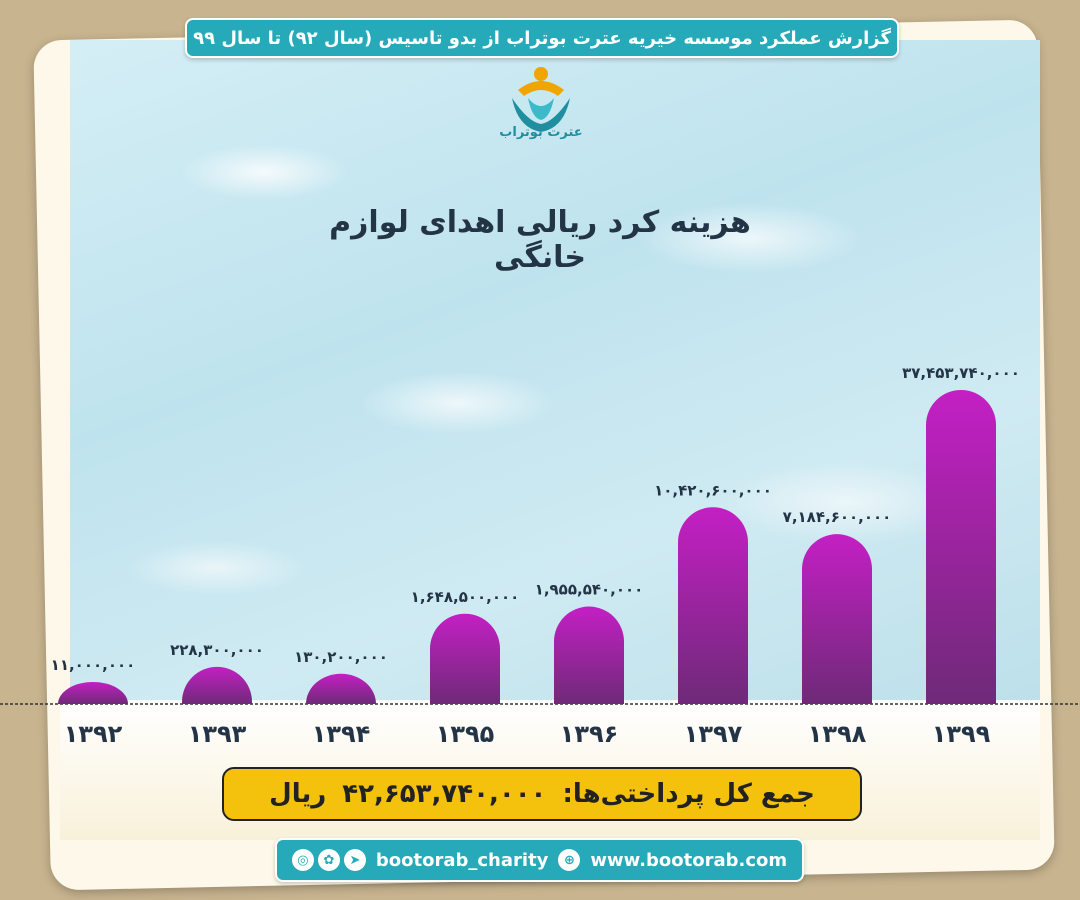 This screenshot has width=1080, height=900. What do you see at coordinates (93, 734) in the screenshot?
I see `year-label-1: ۱۳۹۲` at bounding box center [93, 734].